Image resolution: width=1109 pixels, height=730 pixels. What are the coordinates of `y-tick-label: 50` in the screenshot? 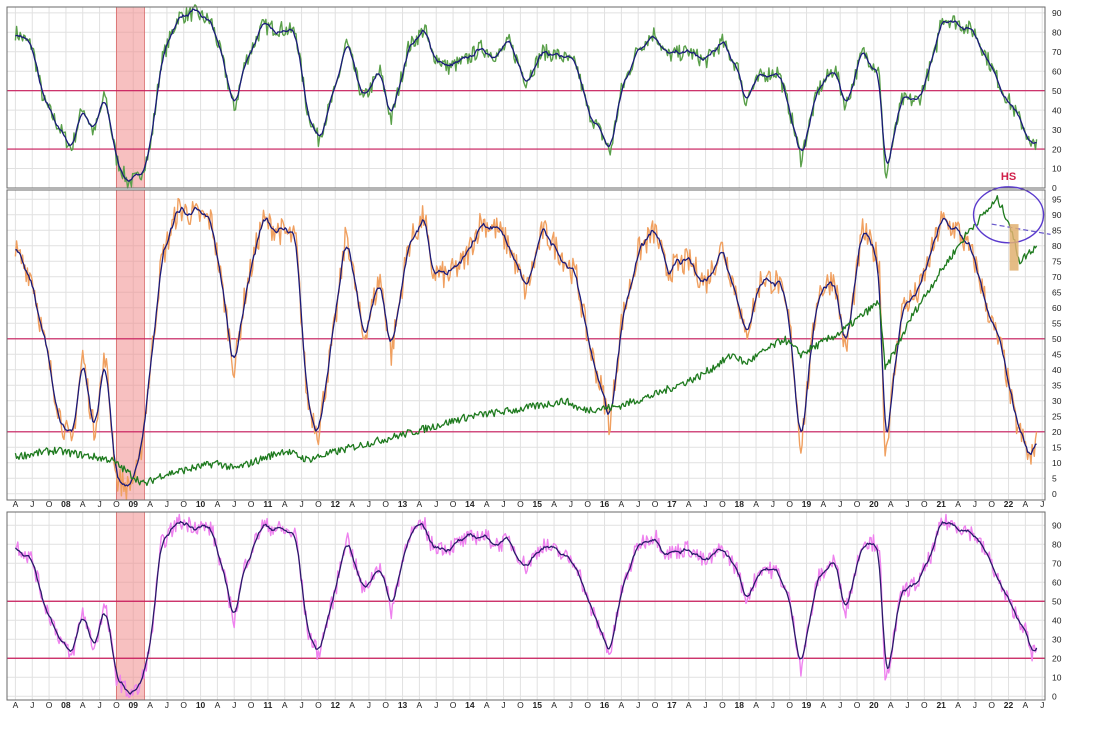 It's located at (1057, 91).